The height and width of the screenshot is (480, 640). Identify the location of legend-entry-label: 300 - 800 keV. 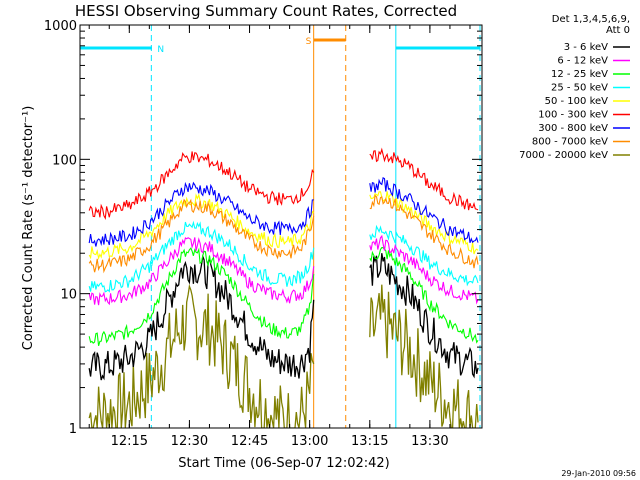
(573, 128).